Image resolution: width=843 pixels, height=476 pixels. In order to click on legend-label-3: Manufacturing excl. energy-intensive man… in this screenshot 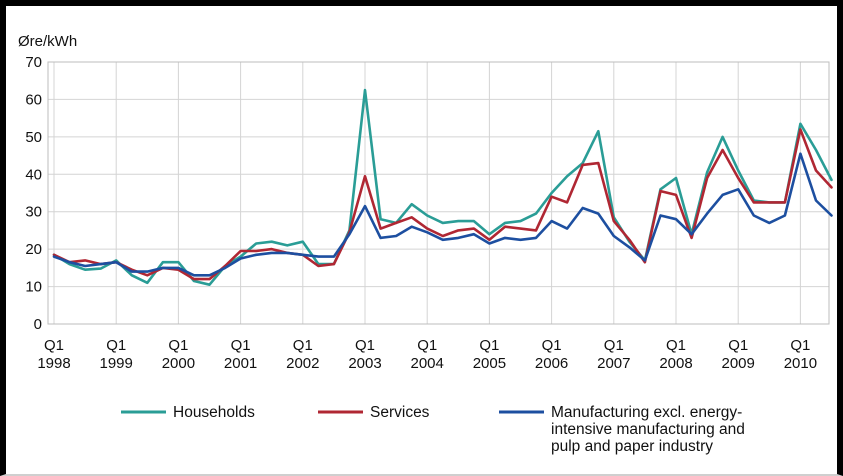, I will do `click(648, 429)`.